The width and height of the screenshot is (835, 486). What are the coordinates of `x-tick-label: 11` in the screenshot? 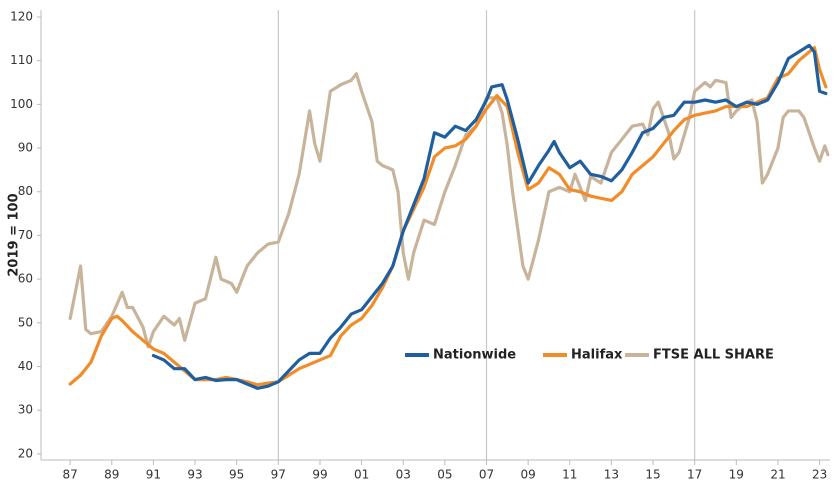 It's located at (569, 475).